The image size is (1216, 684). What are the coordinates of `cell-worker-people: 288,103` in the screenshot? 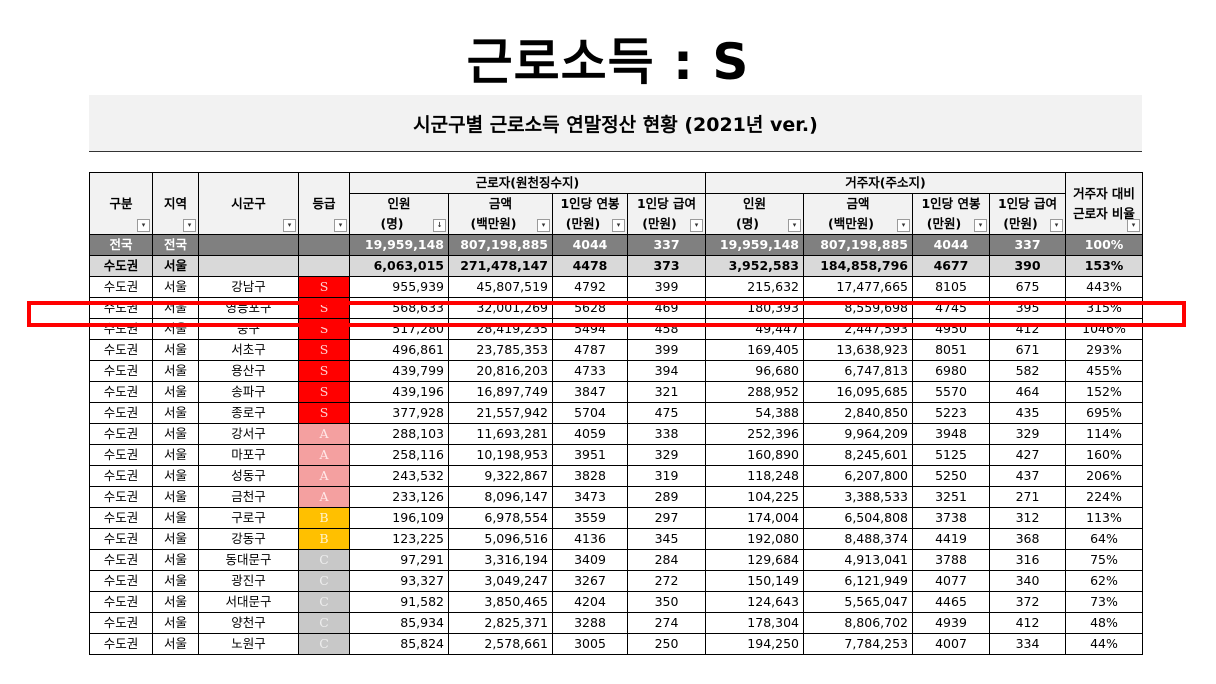 It's located at (399, 434).